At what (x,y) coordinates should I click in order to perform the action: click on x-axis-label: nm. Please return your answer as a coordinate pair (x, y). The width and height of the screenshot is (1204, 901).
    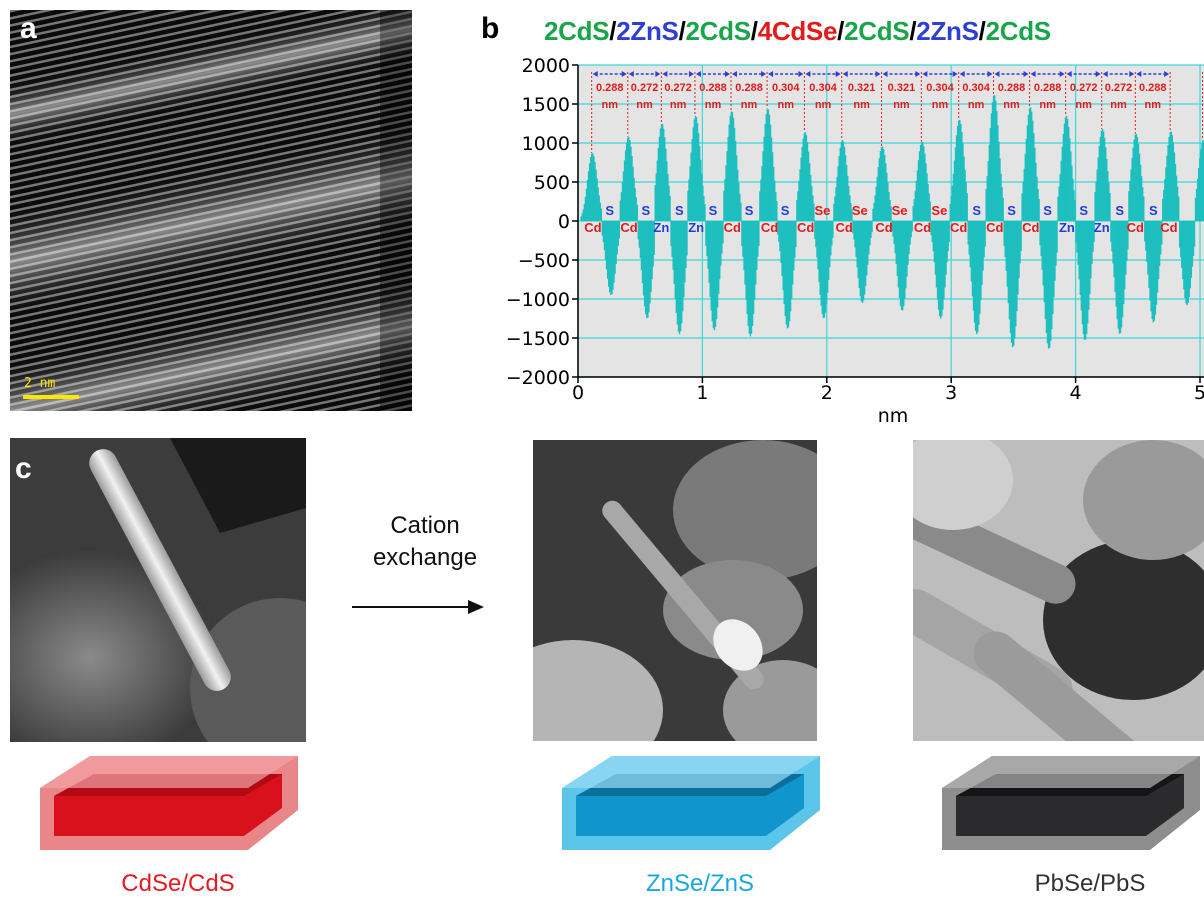
    Looking at the image, I should click on (893, 416).